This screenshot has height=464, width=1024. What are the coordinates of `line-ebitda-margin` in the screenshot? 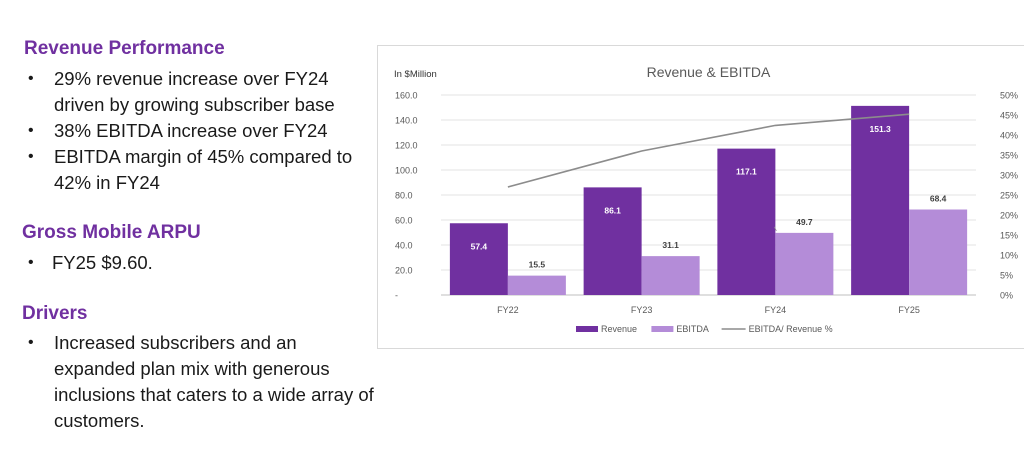 It's located at (708, 150).